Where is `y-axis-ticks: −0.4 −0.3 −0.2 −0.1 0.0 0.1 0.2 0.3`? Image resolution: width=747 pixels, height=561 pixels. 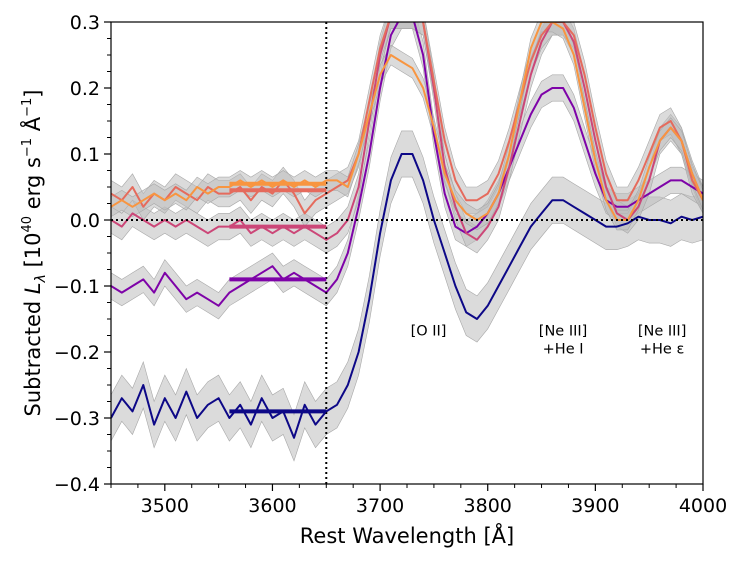
y-axis-ticks: −0.4 −0.3 −0.2 −0.1 0.0 0.1 0.2 0.3 is located at coordinates (82, 254).